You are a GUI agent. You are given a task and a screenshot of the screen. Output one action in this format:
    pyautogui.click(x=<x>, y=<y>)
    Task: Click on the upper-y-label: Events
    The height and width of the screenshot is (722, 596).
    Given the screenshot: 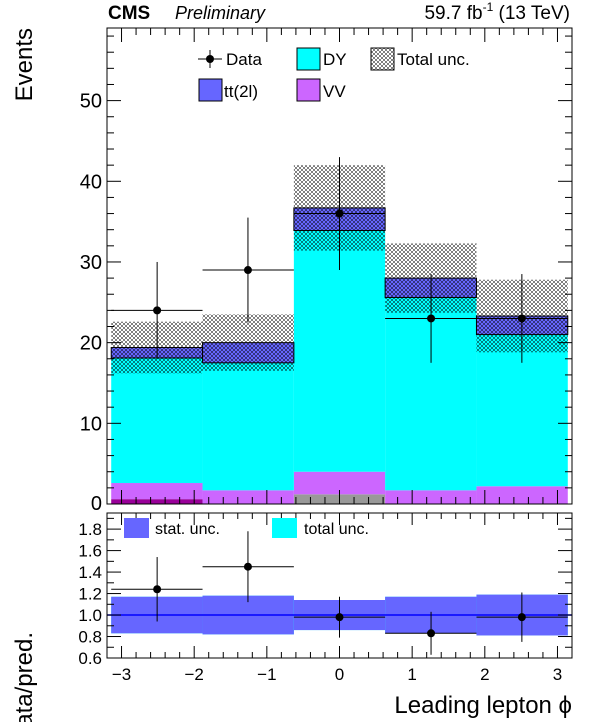 What is the action you would take?
    pyautogui.click(x=24, y=64)
    